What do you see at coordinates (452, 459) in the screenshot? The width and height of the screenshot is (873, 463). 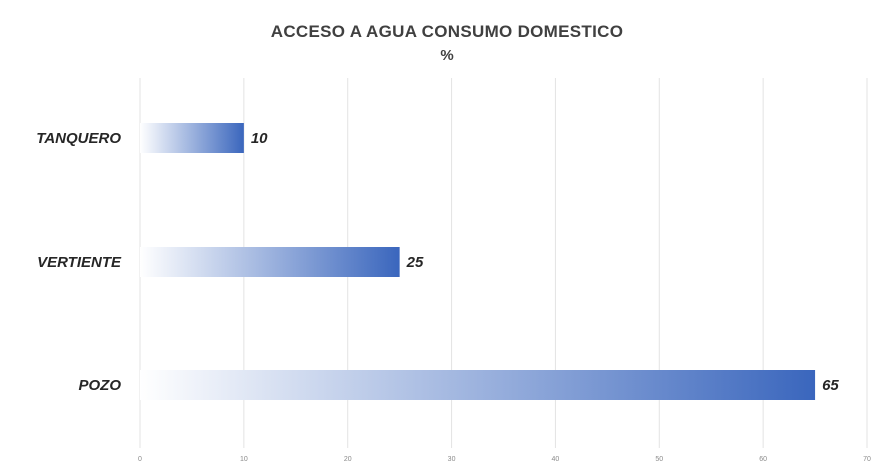 I see `x-tick-label-30: 30` at bounding box center [452, 459].